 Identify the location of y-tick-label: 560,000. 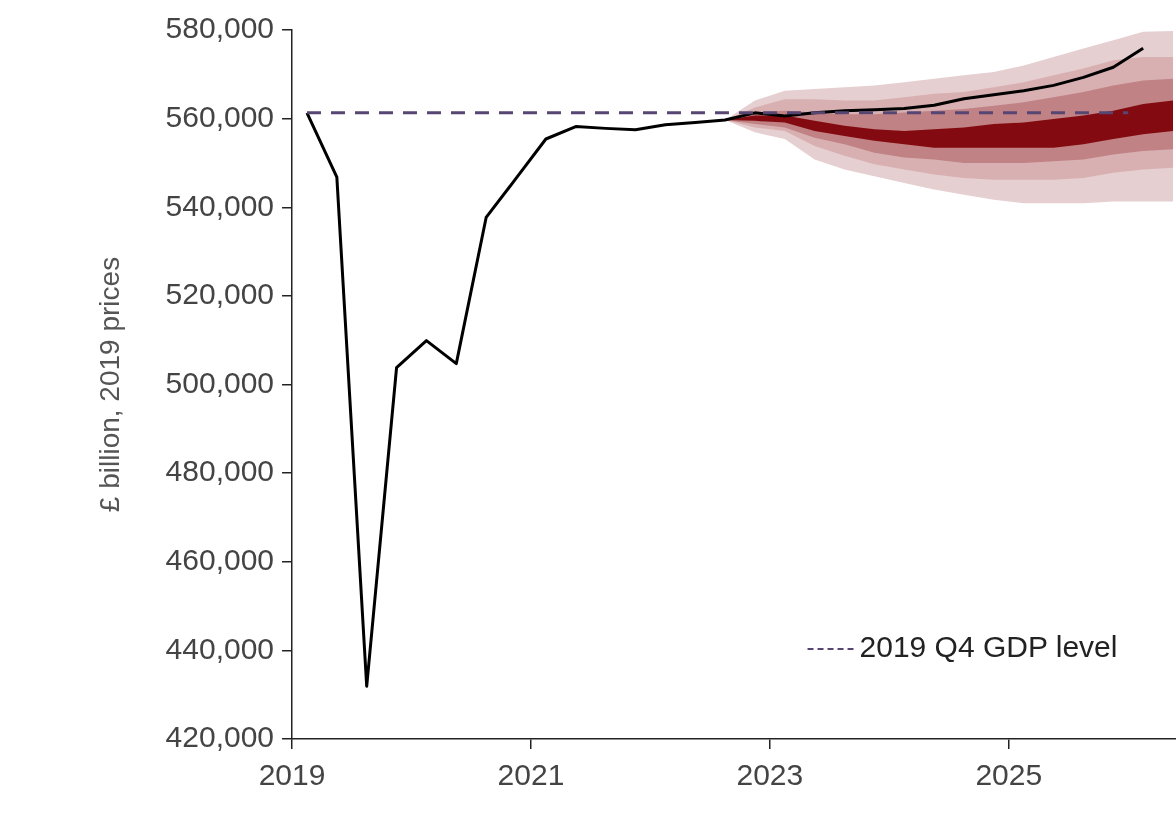
(220, 116).